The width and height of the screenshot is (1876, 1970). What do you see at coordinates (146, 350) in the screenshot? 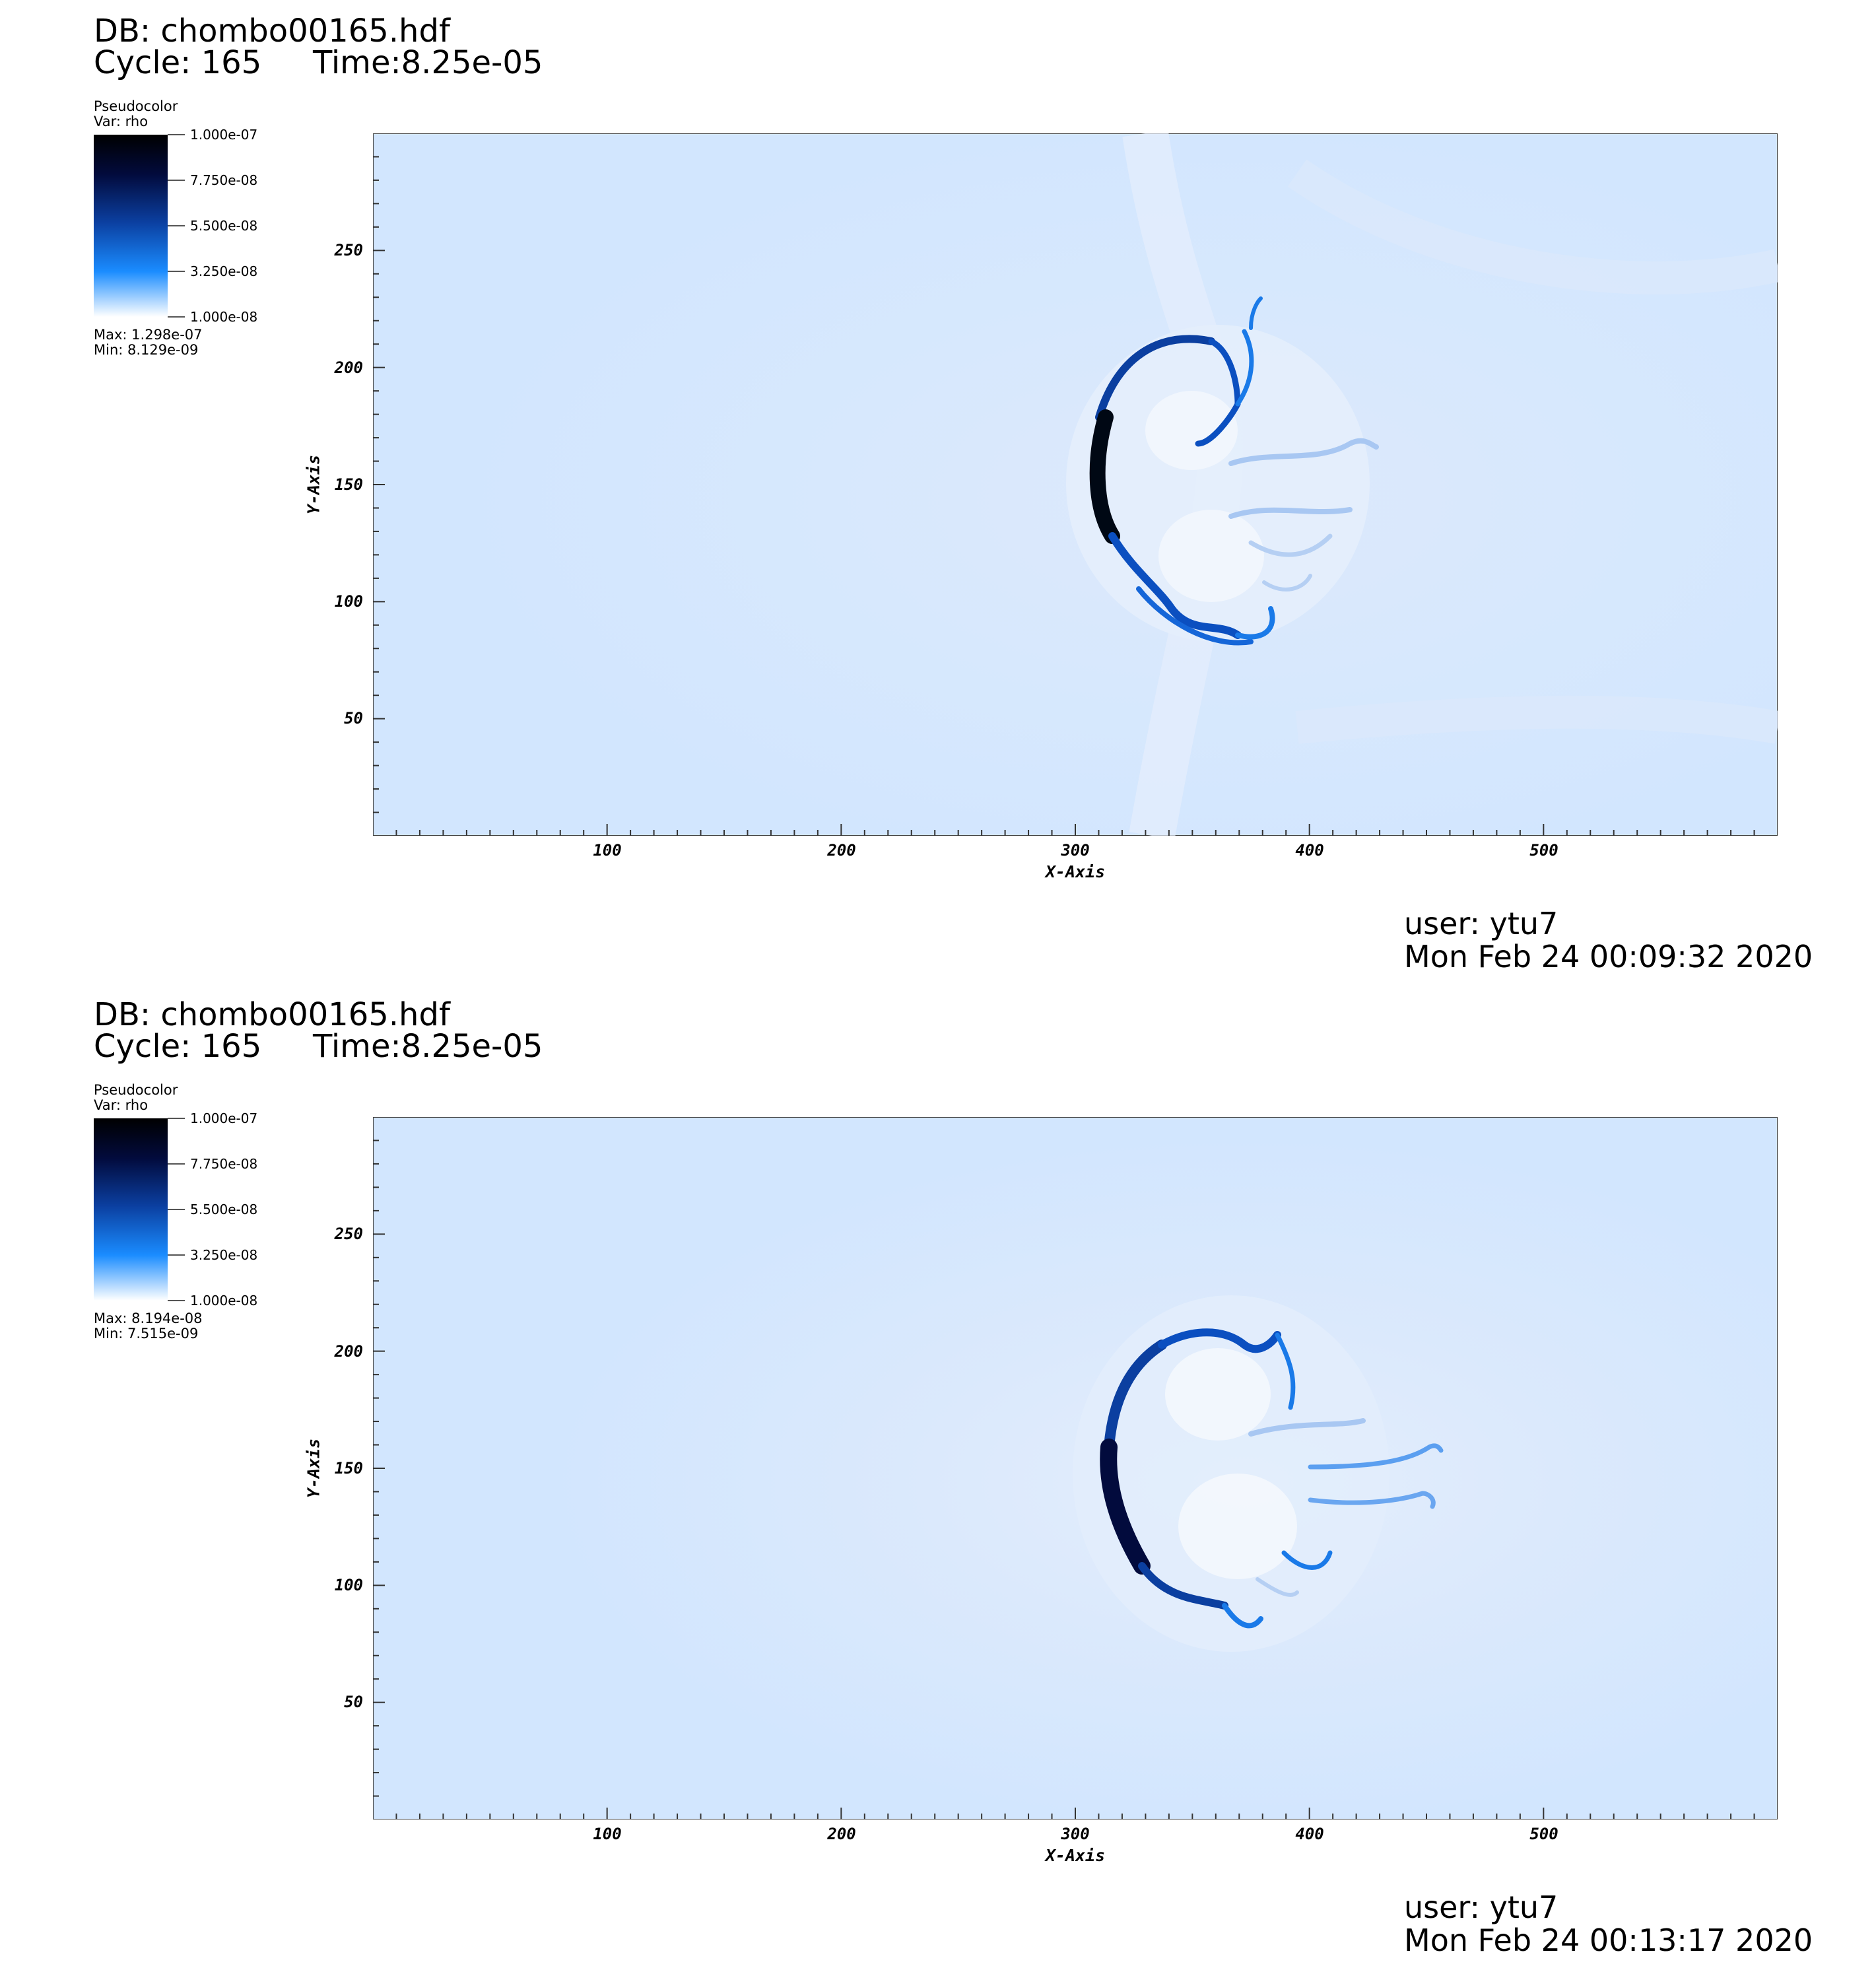
I see `legend-min: Min: 8.129e-09` at bounding box center [146, 350].